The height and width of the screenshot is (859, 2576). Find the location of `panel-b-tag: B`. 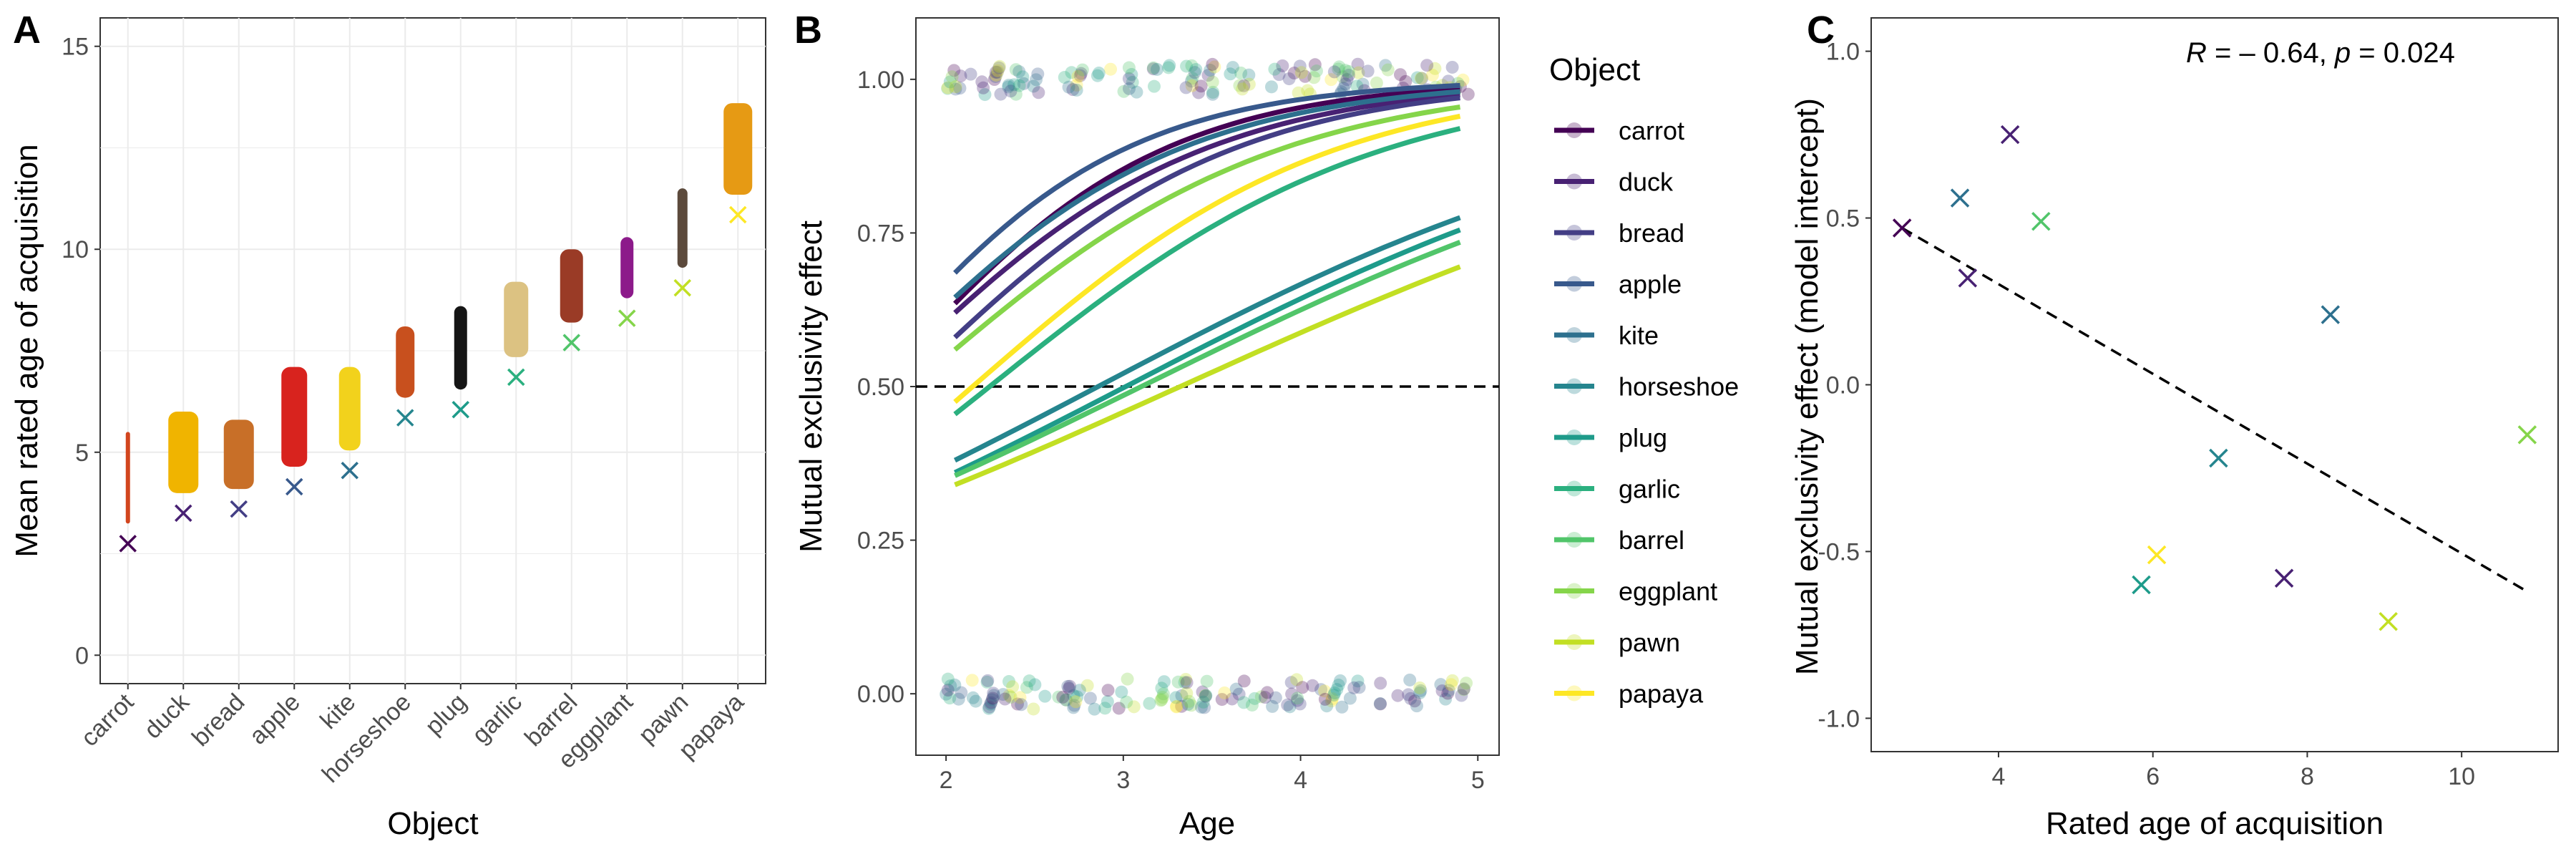

panel-b-tag: B is located at coordinates (808, 30).